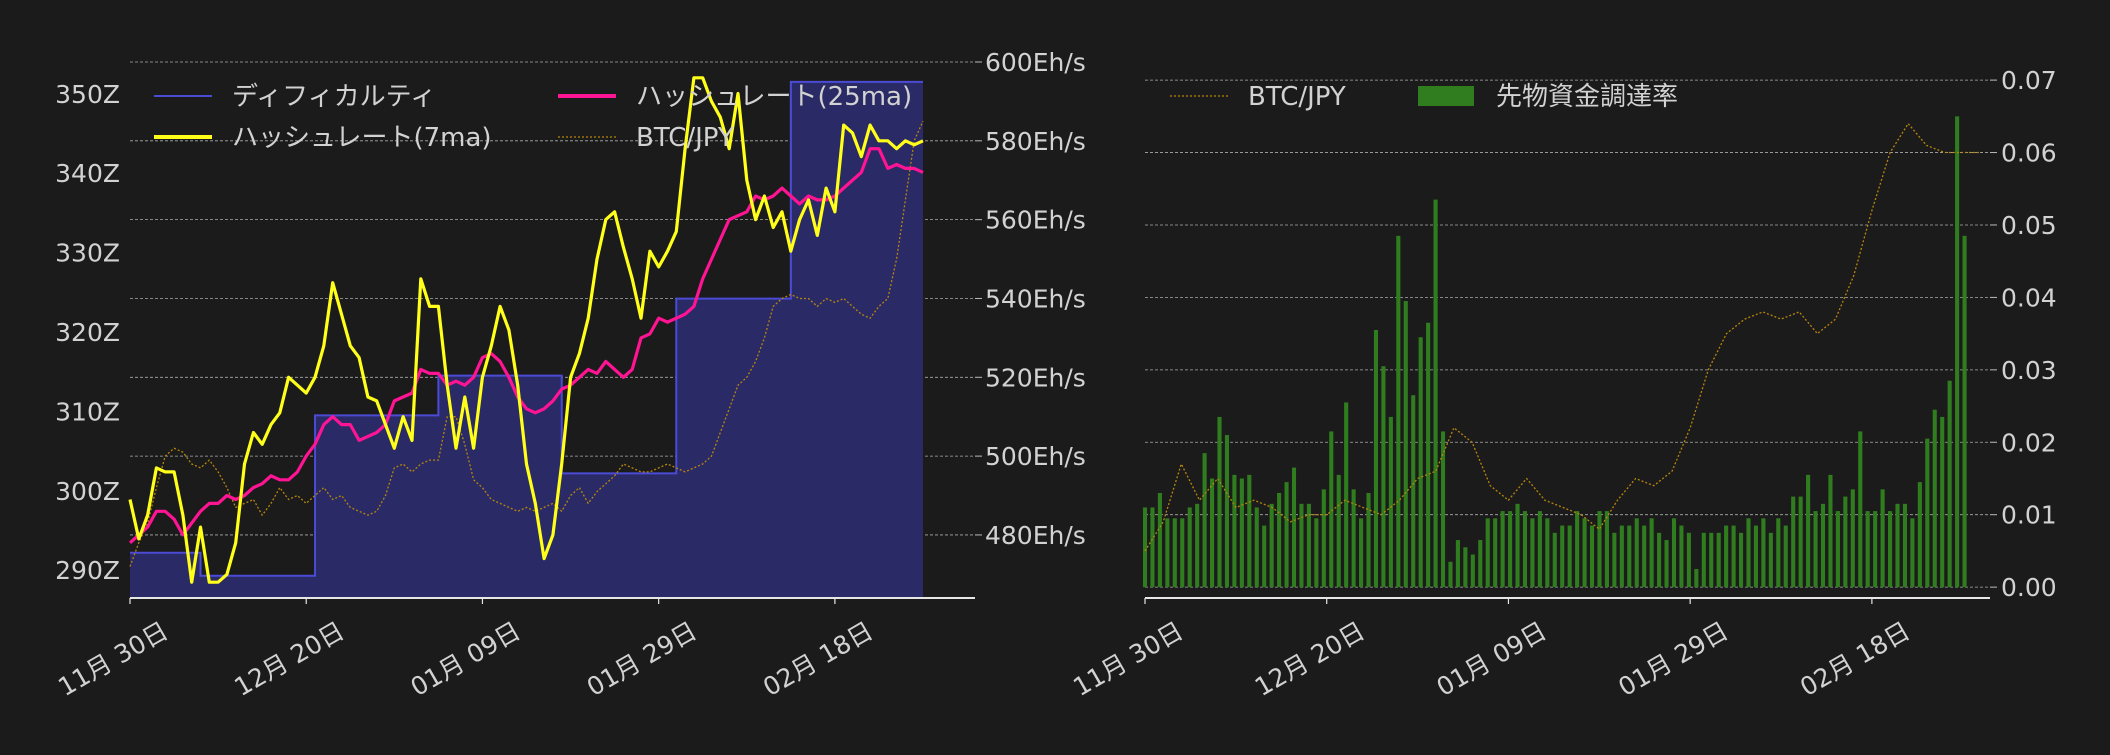  Describe the element at coordinates (289, 659) in the screenshot. I see `x-tick-label: 12月 20日` at that location.